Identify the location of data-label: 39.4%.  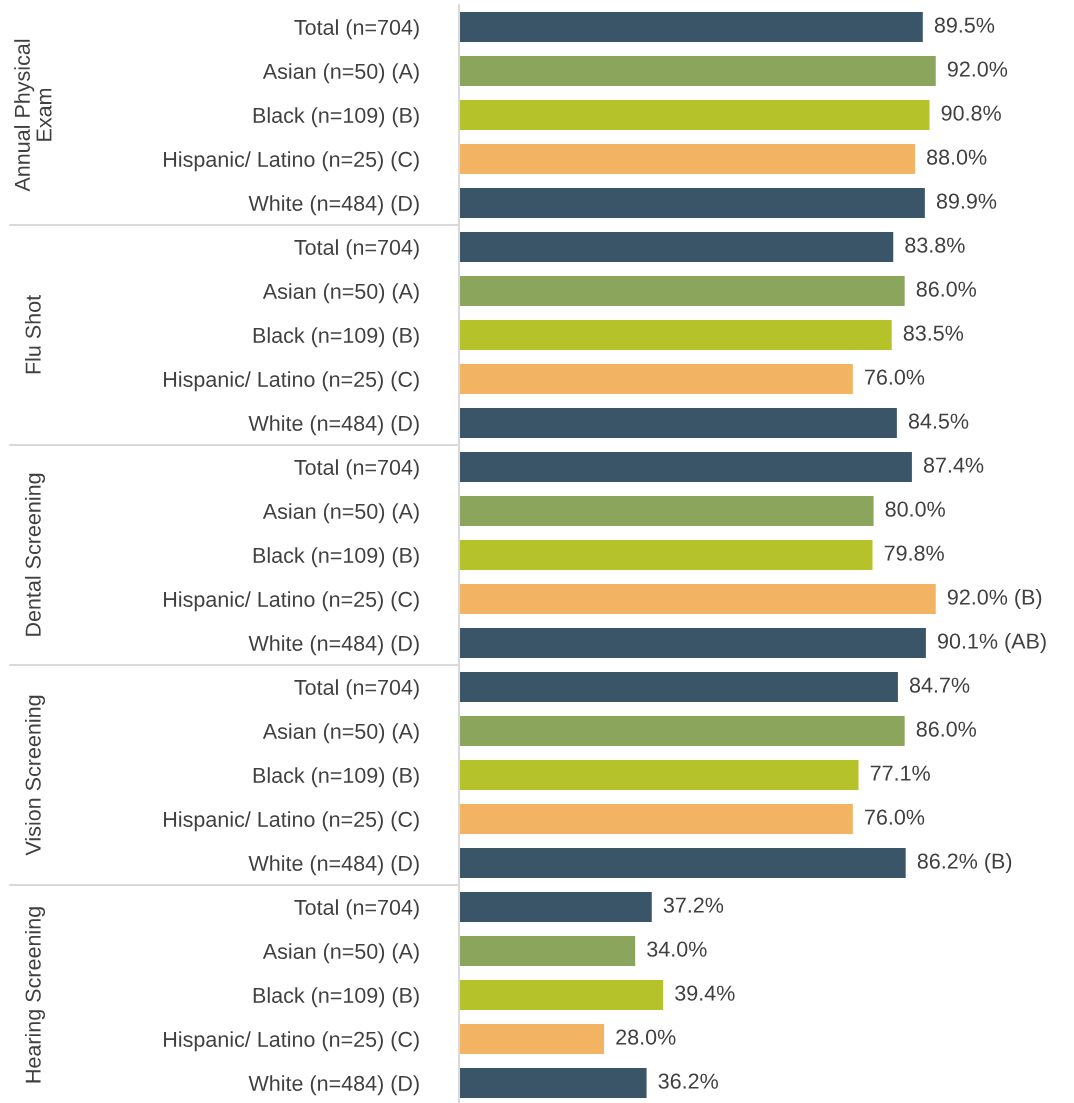
(705, 993).